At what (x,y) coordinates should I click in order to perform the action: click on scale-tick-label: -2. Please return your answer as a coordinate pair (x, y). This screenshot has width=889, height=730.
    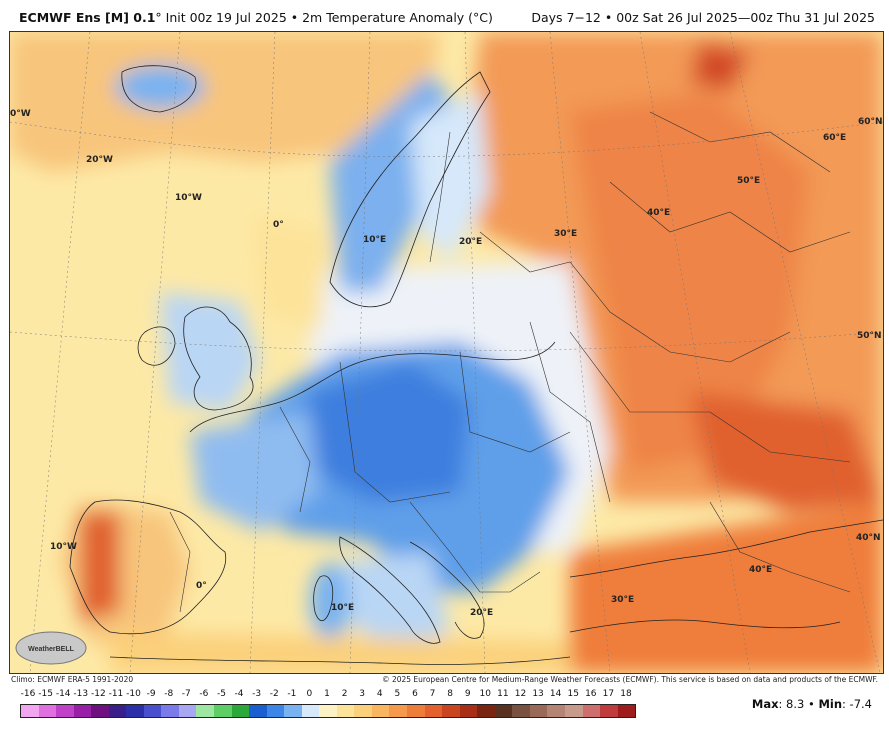
    Looking at the image, I should click on (274, 694).